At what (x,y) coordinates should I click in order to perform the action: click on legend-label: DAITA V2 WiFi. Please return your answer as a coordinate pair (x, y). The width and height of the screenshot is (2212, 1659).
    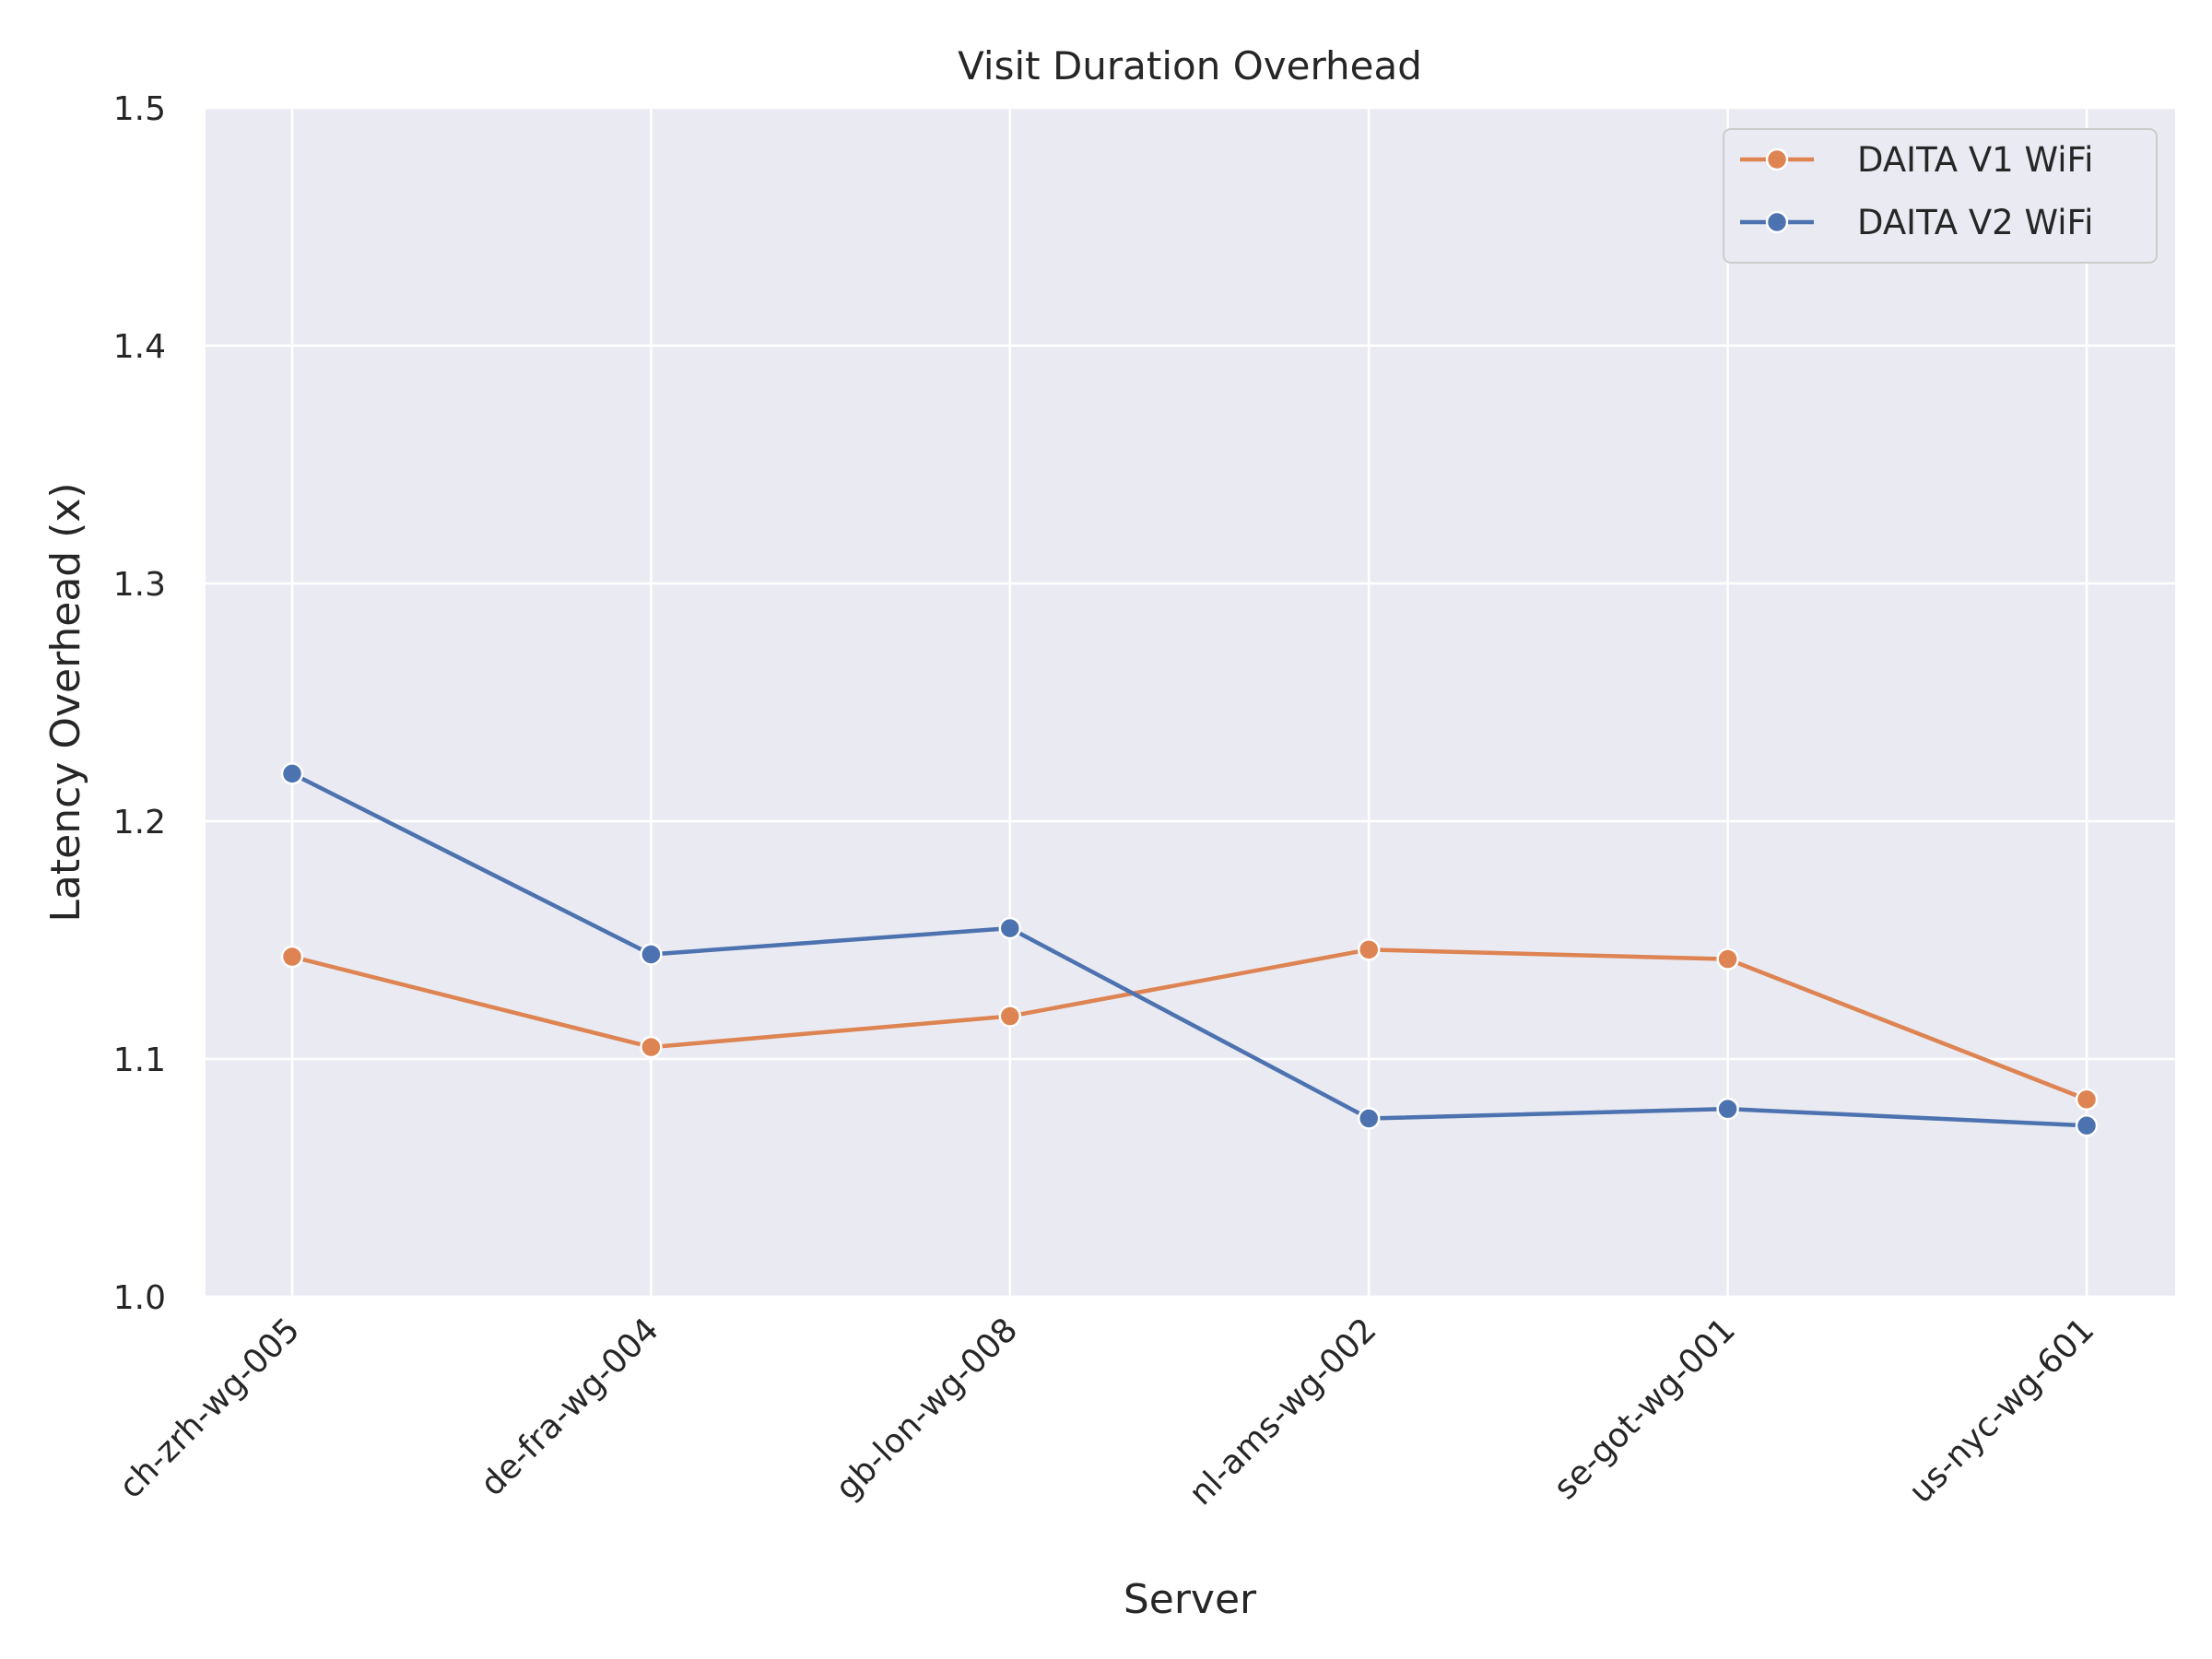
    Looking at the image, I should click on (1975, 222).